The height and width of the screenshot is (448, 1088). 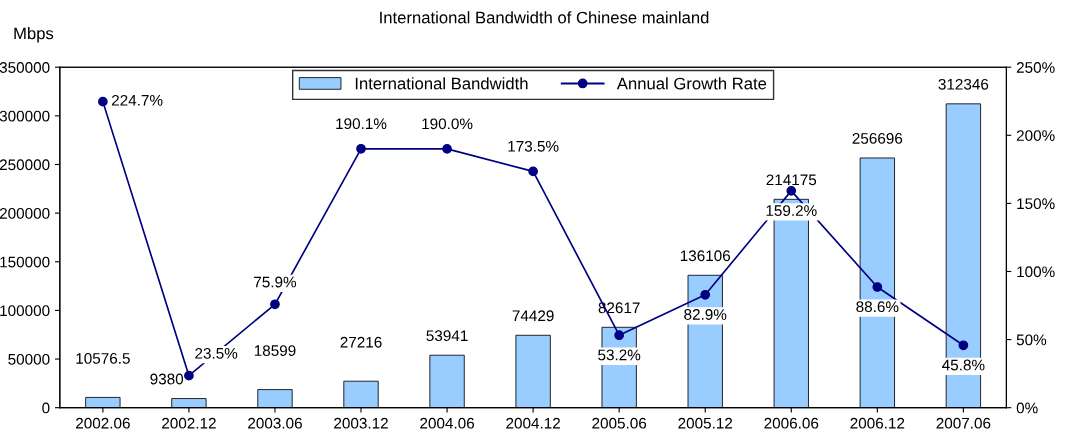 What do you see at coordinates (877, 307) in the screenshot?
I see `data-label: 88.6%` at bounding box center [877, 307].